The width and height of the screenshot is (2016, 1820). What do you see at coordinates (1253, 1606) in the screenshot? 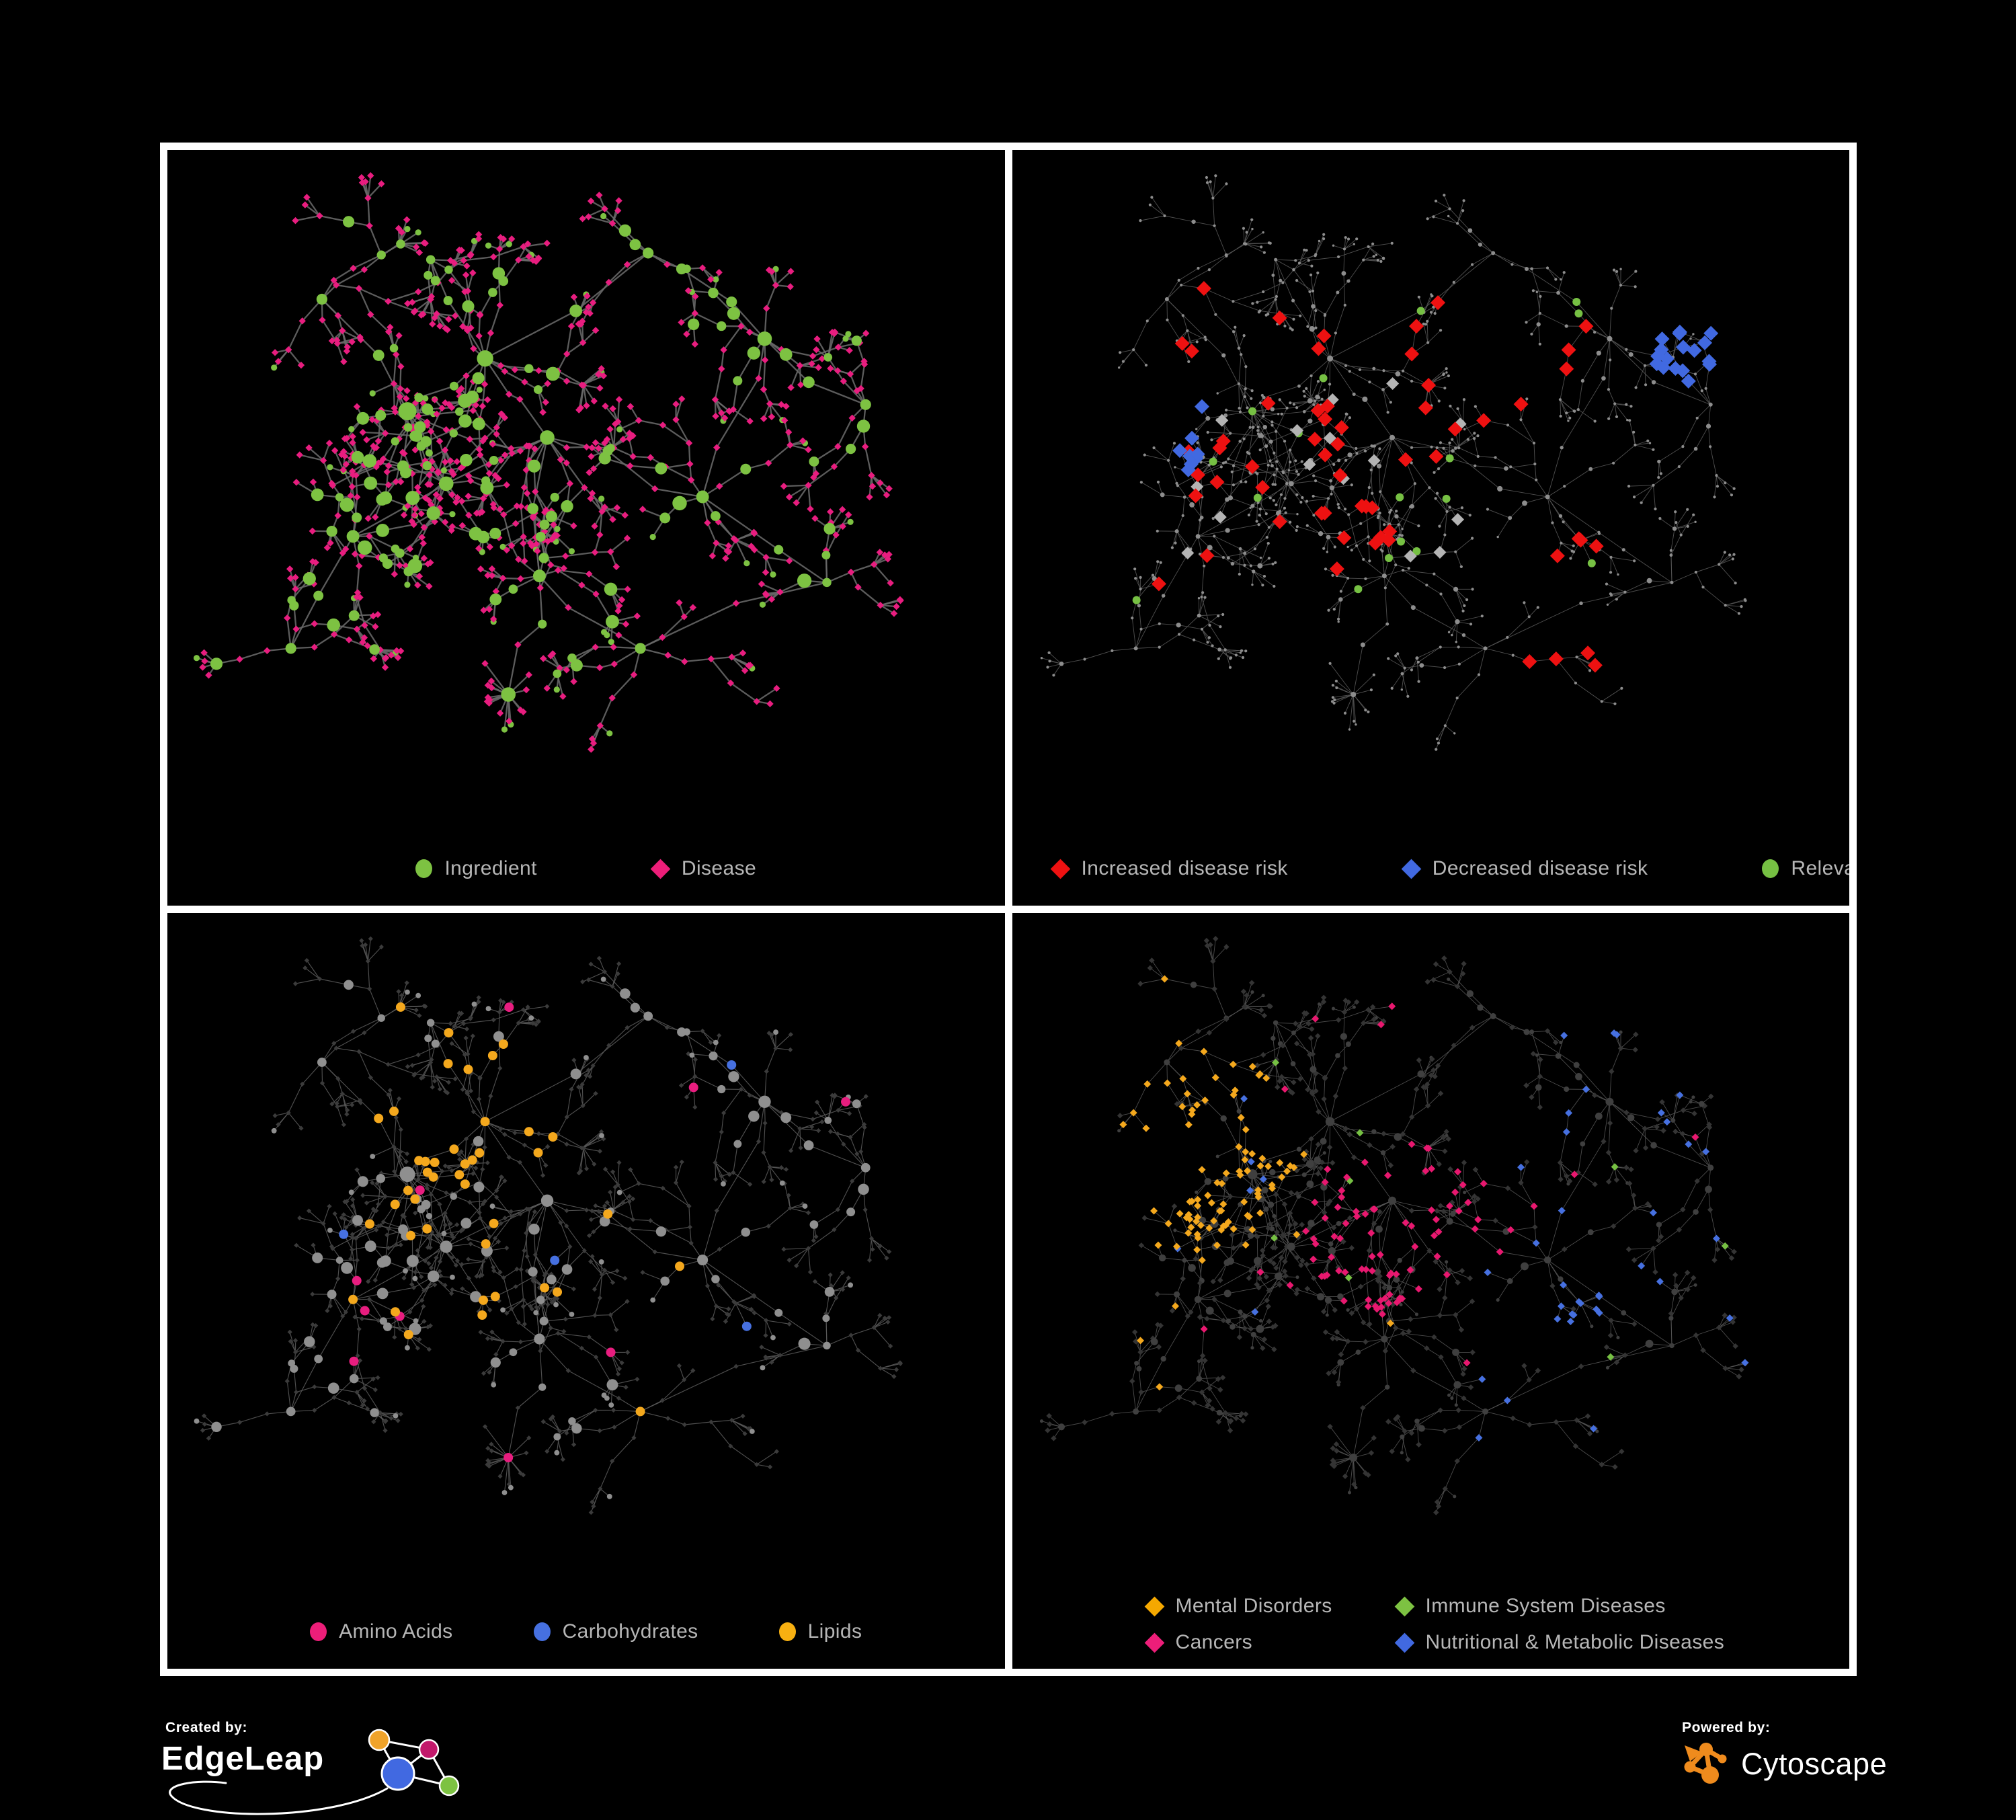
I see `legend-label: Mental Disorders` at bounding box center [1253, 1606].